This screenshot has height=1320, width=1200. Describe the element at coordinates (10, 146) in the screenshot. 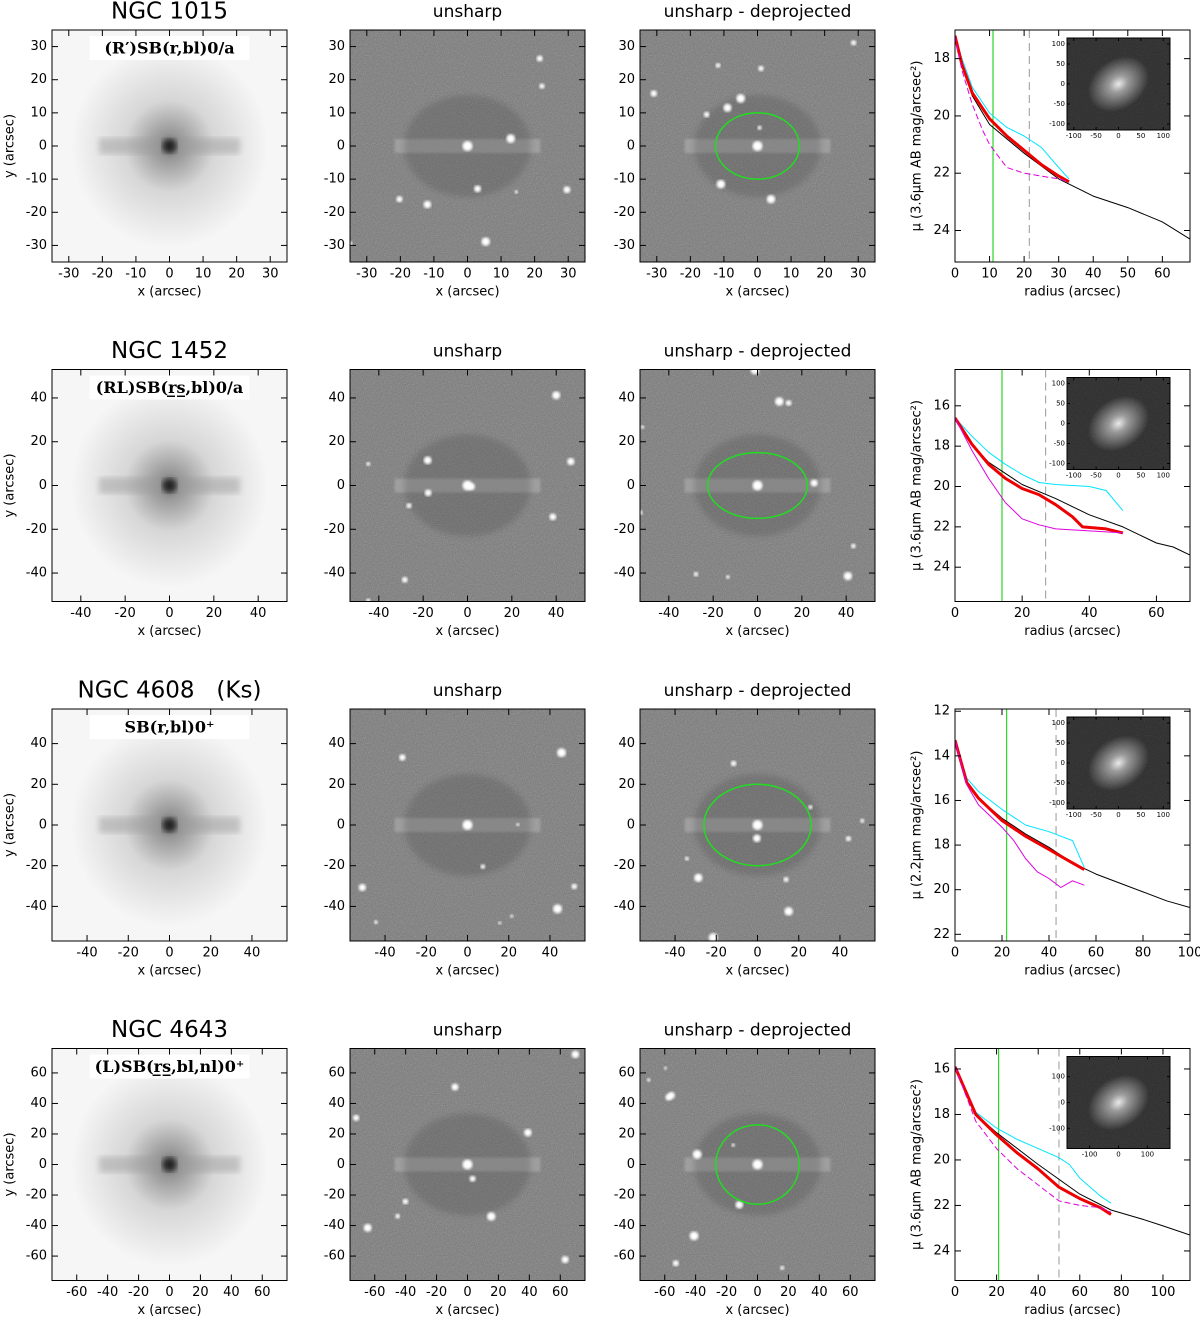

I see `y-axis-label: y (arcsec)` at that location.